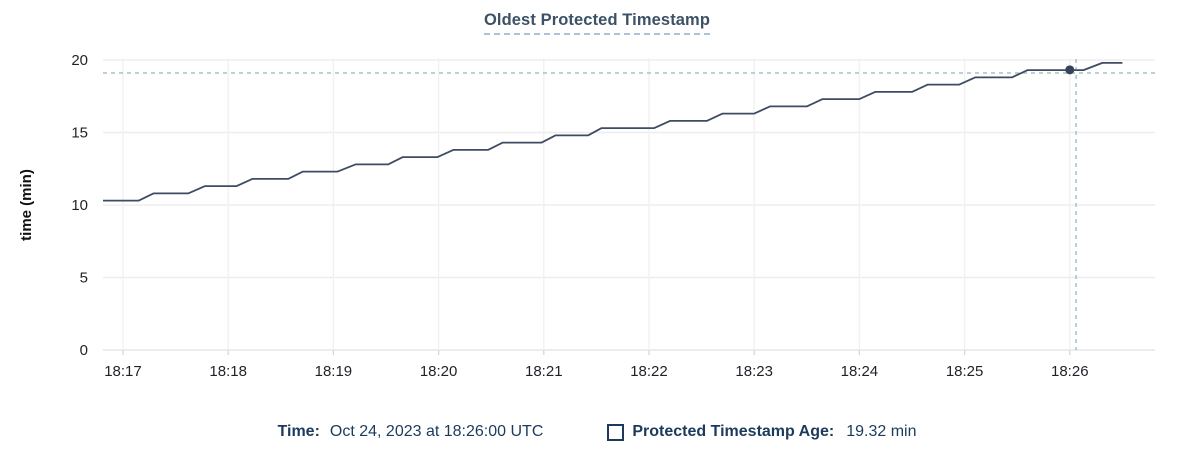 The image size is (1194, 466). What do you see at coordinates (298, 431) in the screenshot?
I see `legend-time-label: Time:` at bounding box center [298, 431].